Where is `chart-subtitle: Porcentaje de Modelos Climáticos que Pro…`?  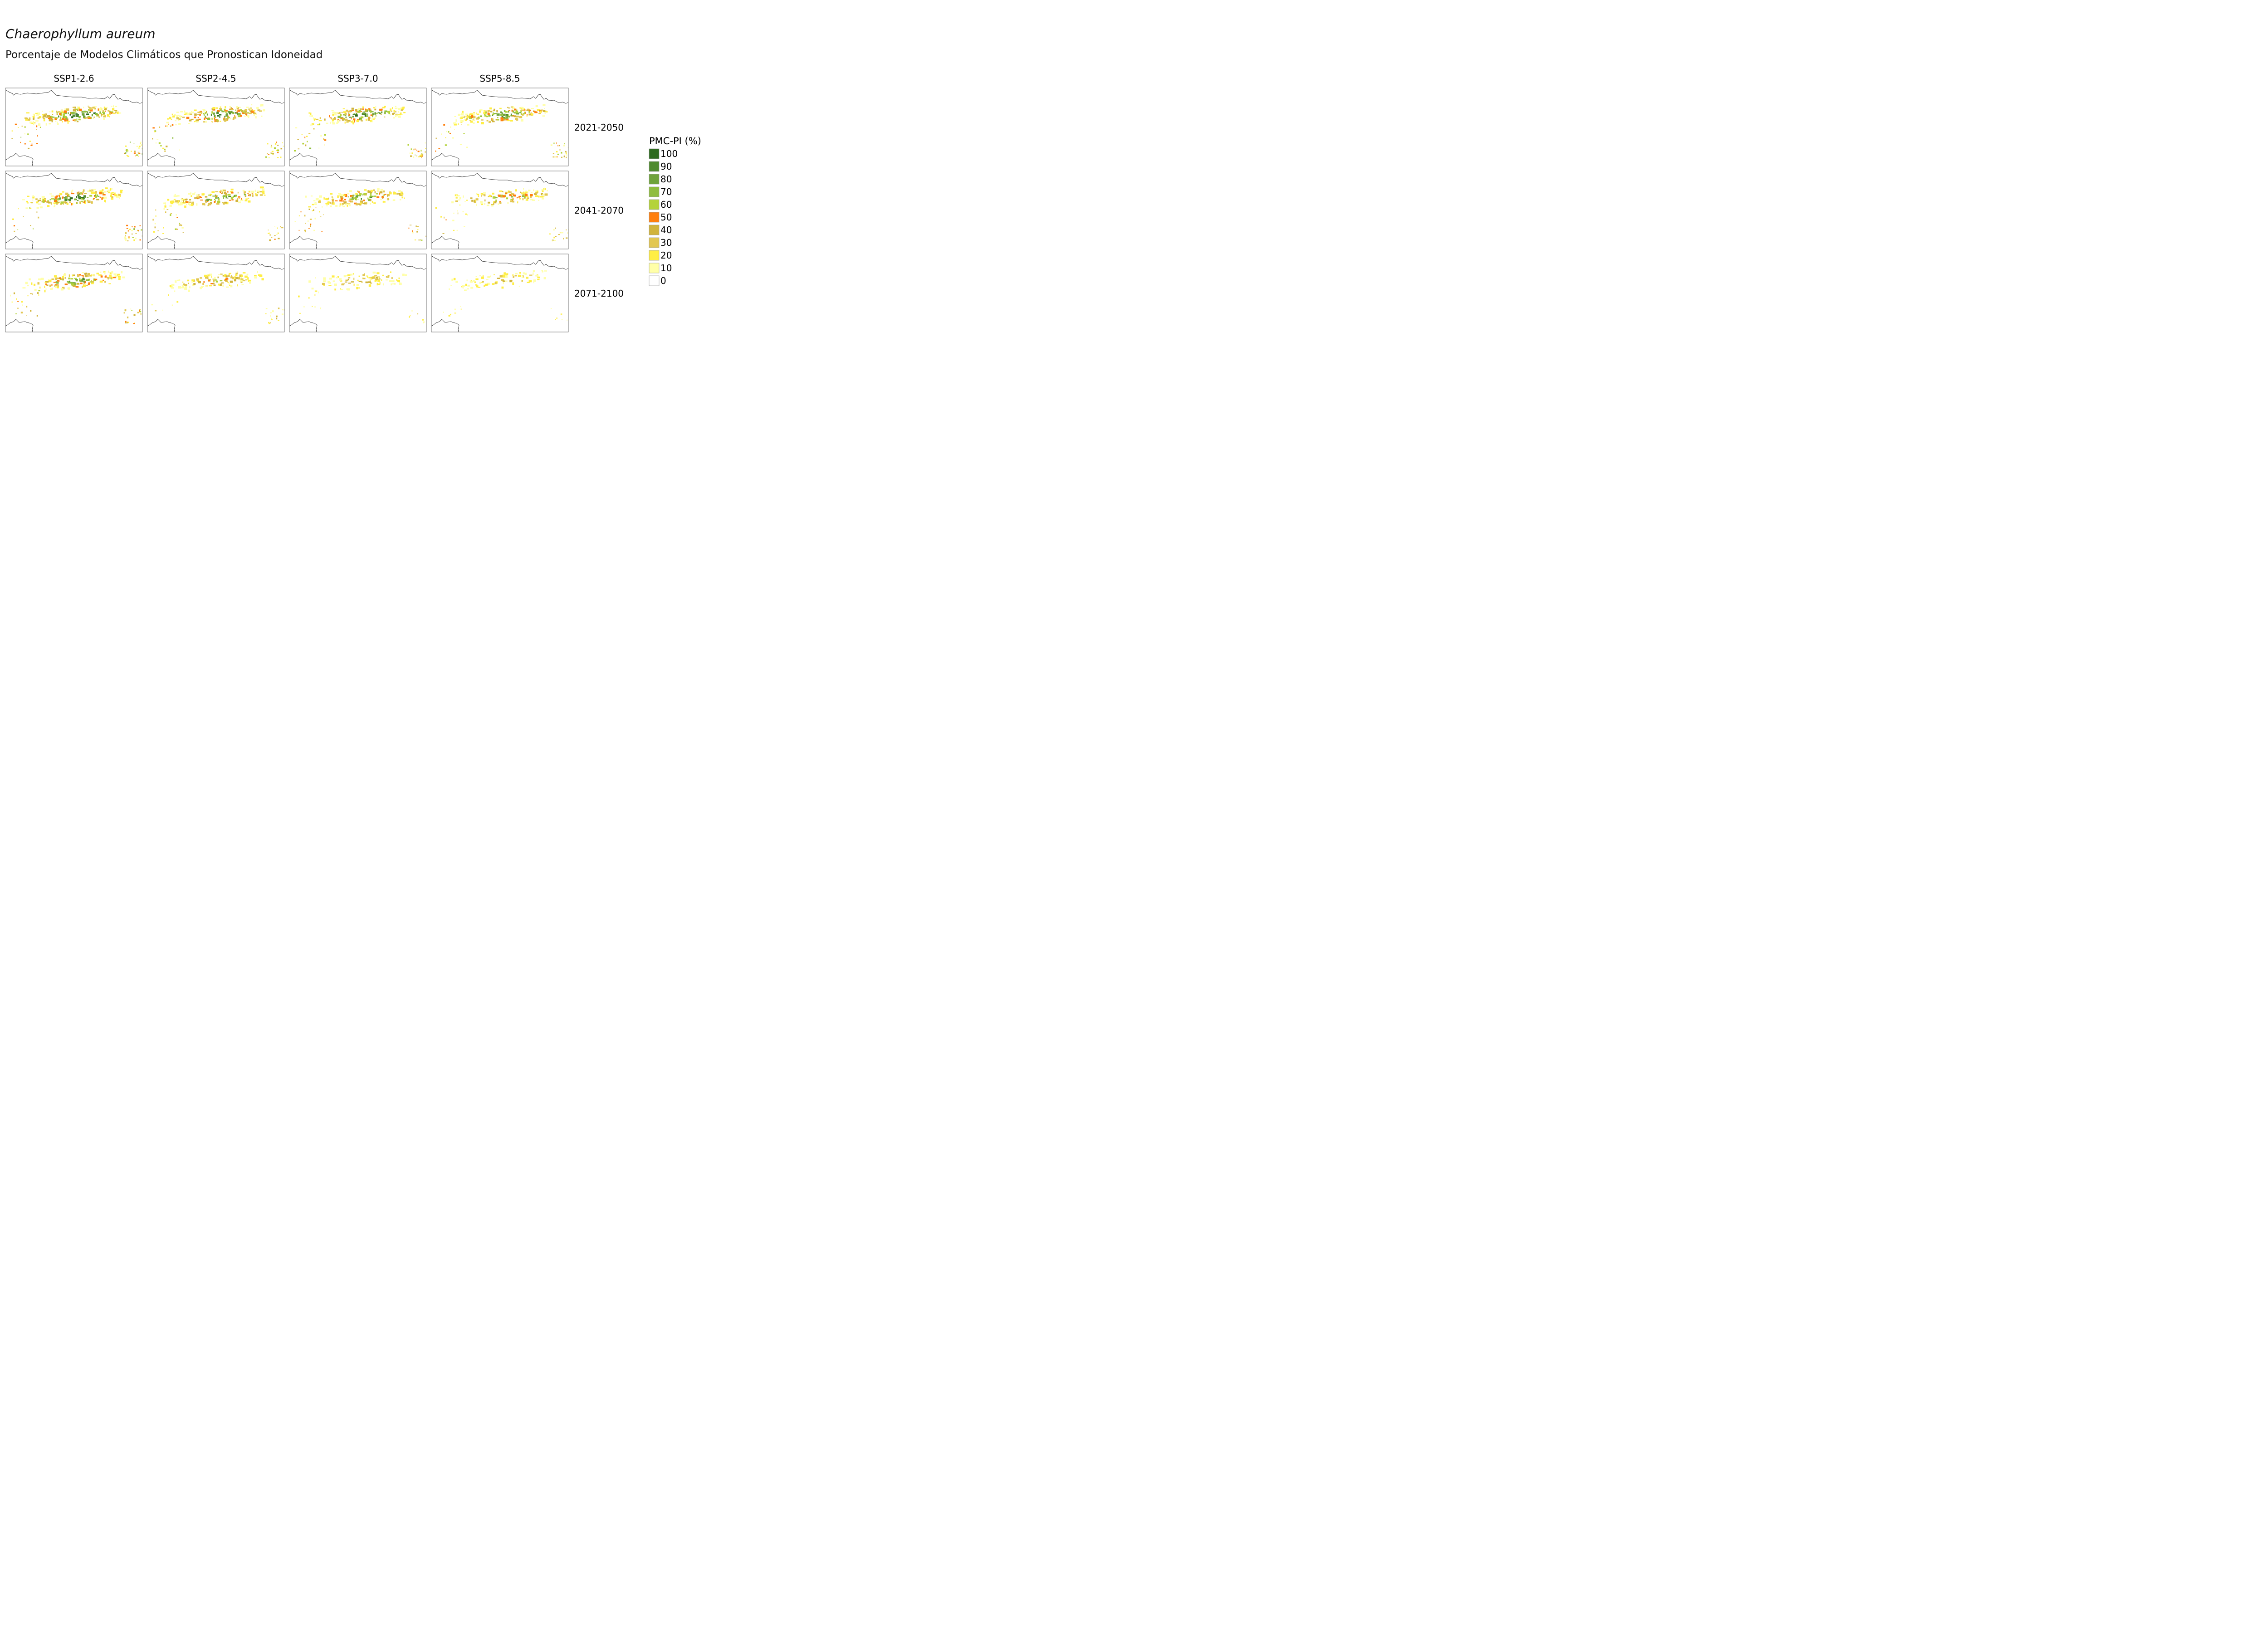
chart-subtitle: Porcentaje de Modelos Climáticos que Pro… is located at coordinates (164, 55).